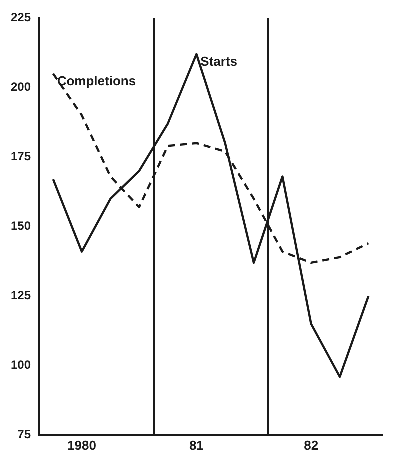 The height and width of the screenshot is (465, 401). I want to click on series-label: Starts, so click(219, 61).